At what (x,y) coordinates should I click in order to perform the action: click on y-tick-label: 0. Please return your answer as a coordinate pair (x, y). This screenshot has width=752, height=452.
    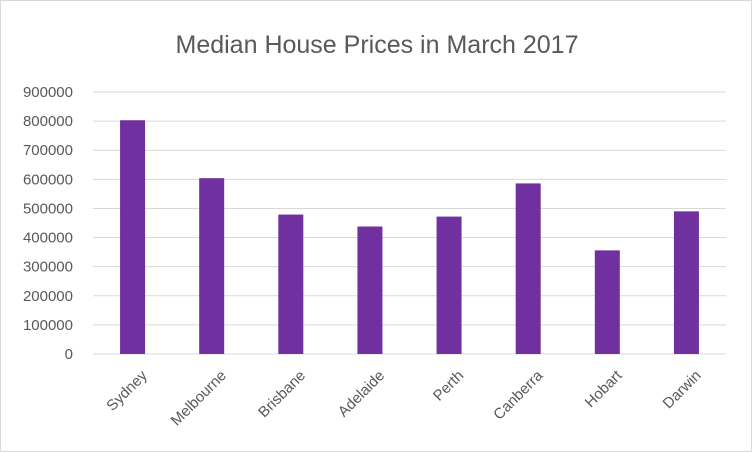
    Looking at the image, I should click on (69, 354).